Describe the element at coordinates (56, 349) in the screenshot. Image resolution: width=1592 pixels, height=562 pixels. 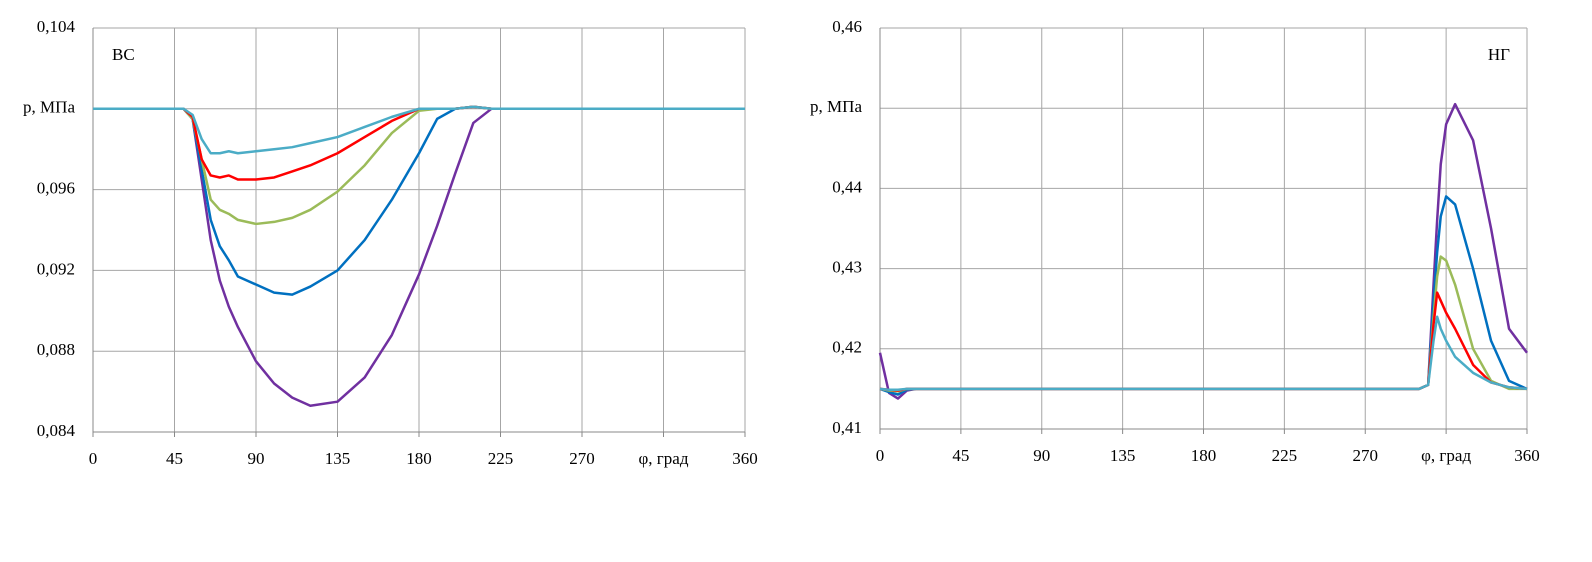
I see `y-tick-label: 0,088` at that location.